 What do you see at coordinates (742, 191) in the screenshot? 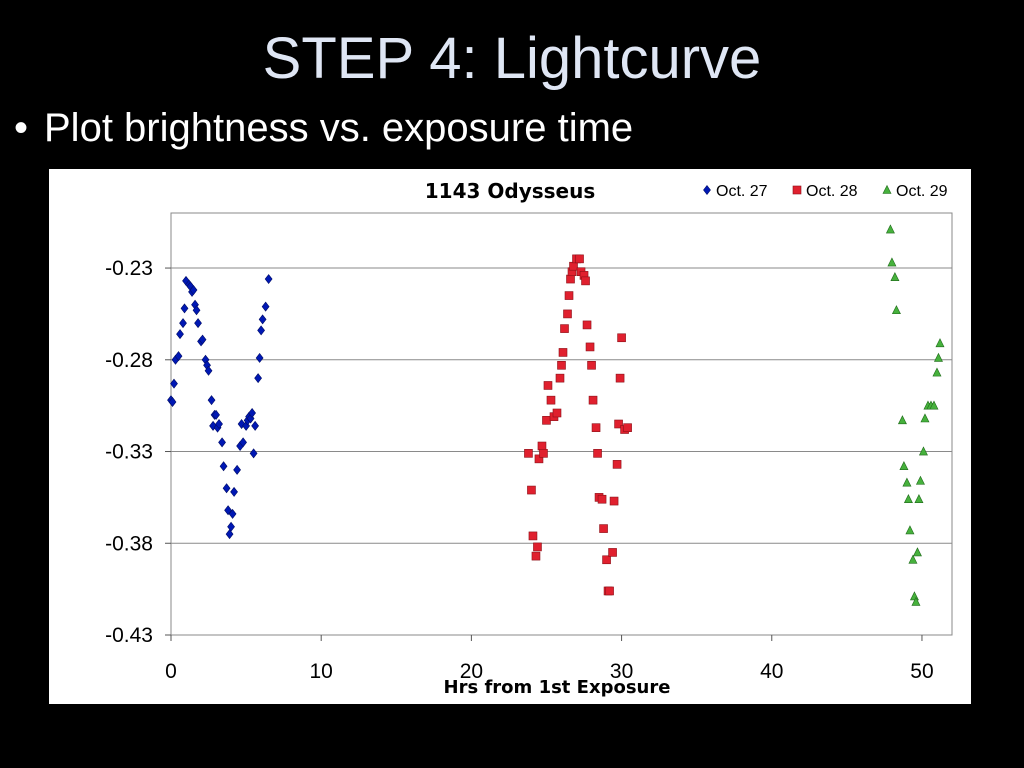
I see `legend-label: Oct. 27` at bounding box center [742, 191].